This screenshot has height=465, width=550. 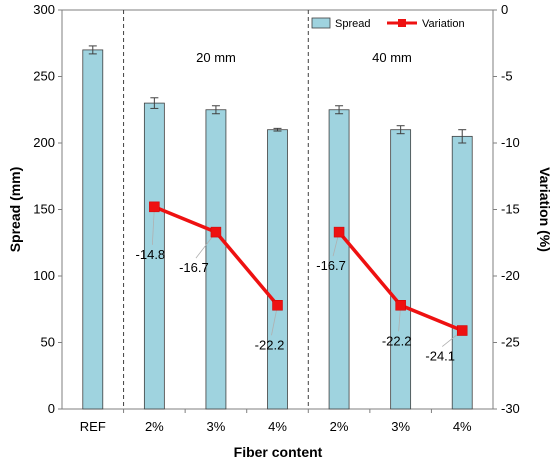 I want to click on legend-label-spread: Spread, so click(x=352, y=24).